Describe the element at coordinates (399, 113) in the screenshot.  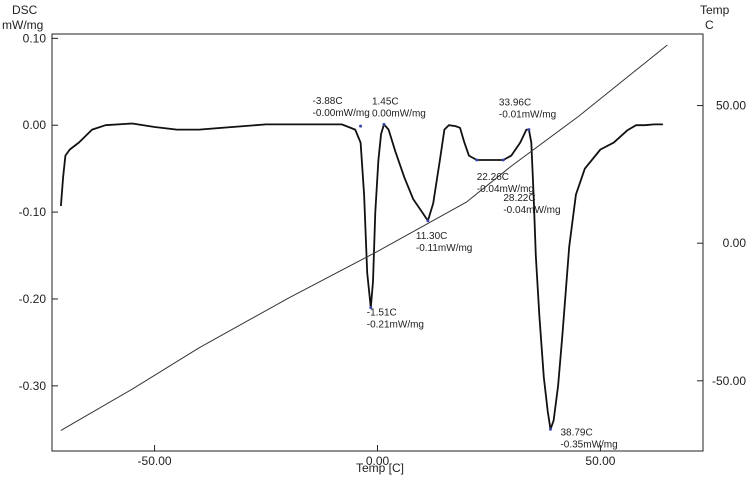
I see `annotation-value-1: 0.00mW/mg` at that location.